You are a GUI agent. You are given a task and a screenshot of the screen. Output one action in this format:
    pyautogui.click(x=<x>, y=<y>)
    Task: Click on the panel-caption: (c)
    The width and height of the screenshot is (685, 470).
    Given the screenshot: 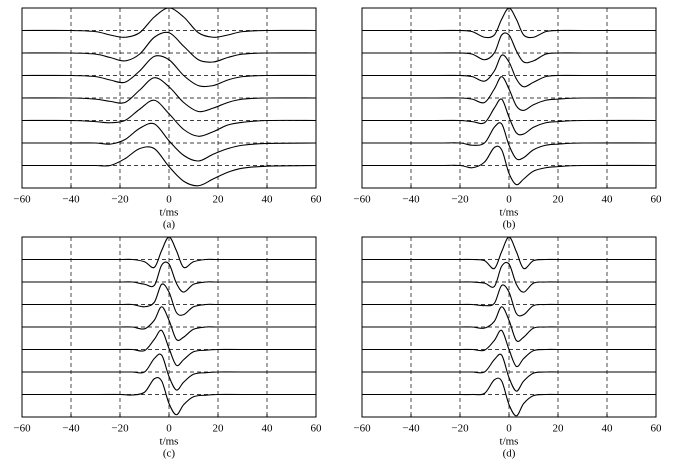 What is the action you would take?
    pyautogui.click(x=169, y=454)
    